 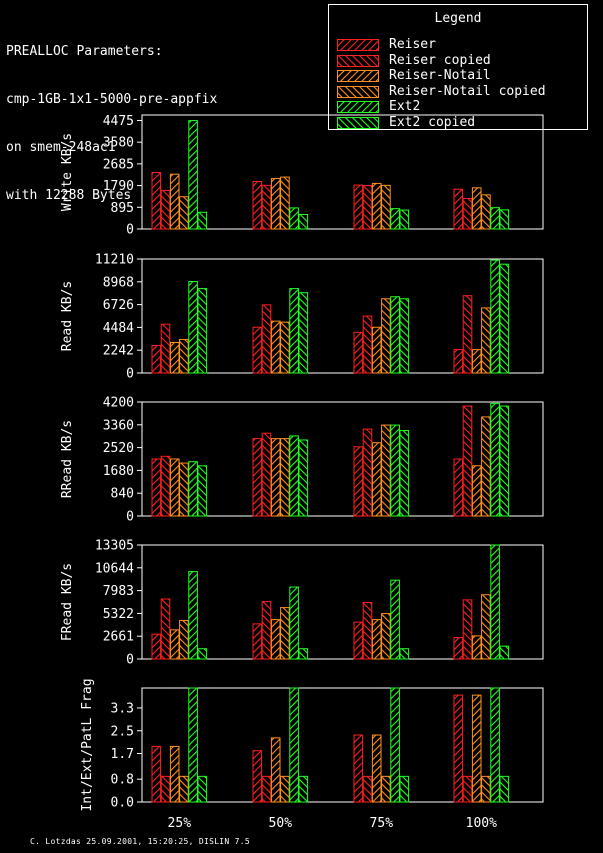 What do you see at coordinates (112, 99) in the screenshot?
I see `header-line-2: cmp-1GB-1x1-5000-pre-appfix` at bounding box center [112, 99].